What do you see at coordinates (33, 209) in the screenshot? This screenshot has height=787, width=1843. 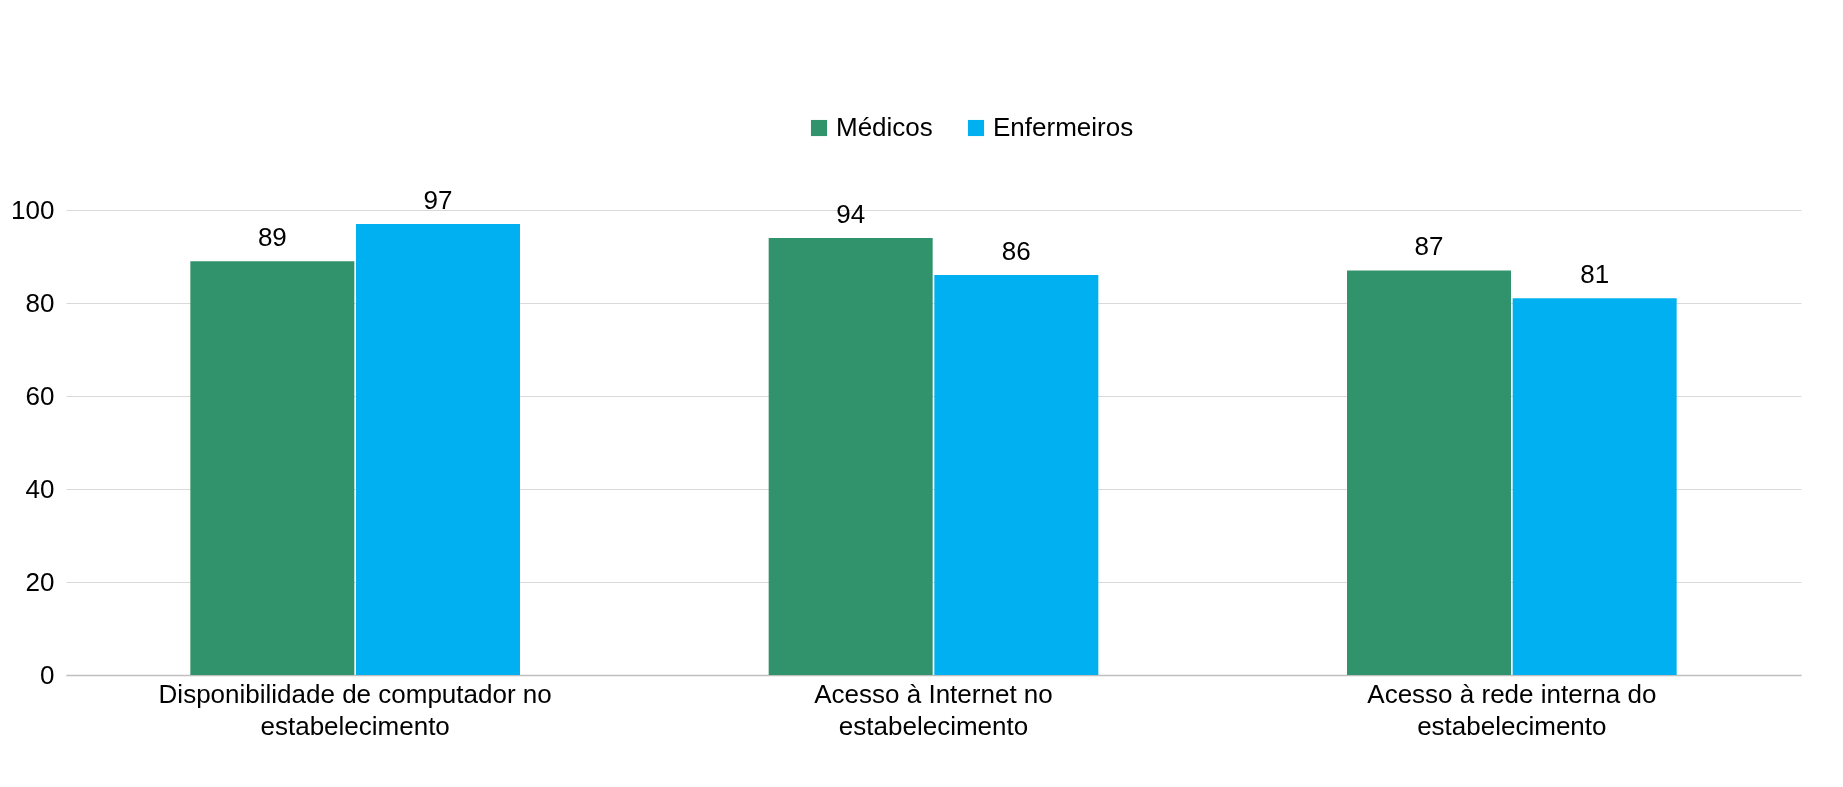 I see `y-tick-label: 100` at bounding box center [33, 209].